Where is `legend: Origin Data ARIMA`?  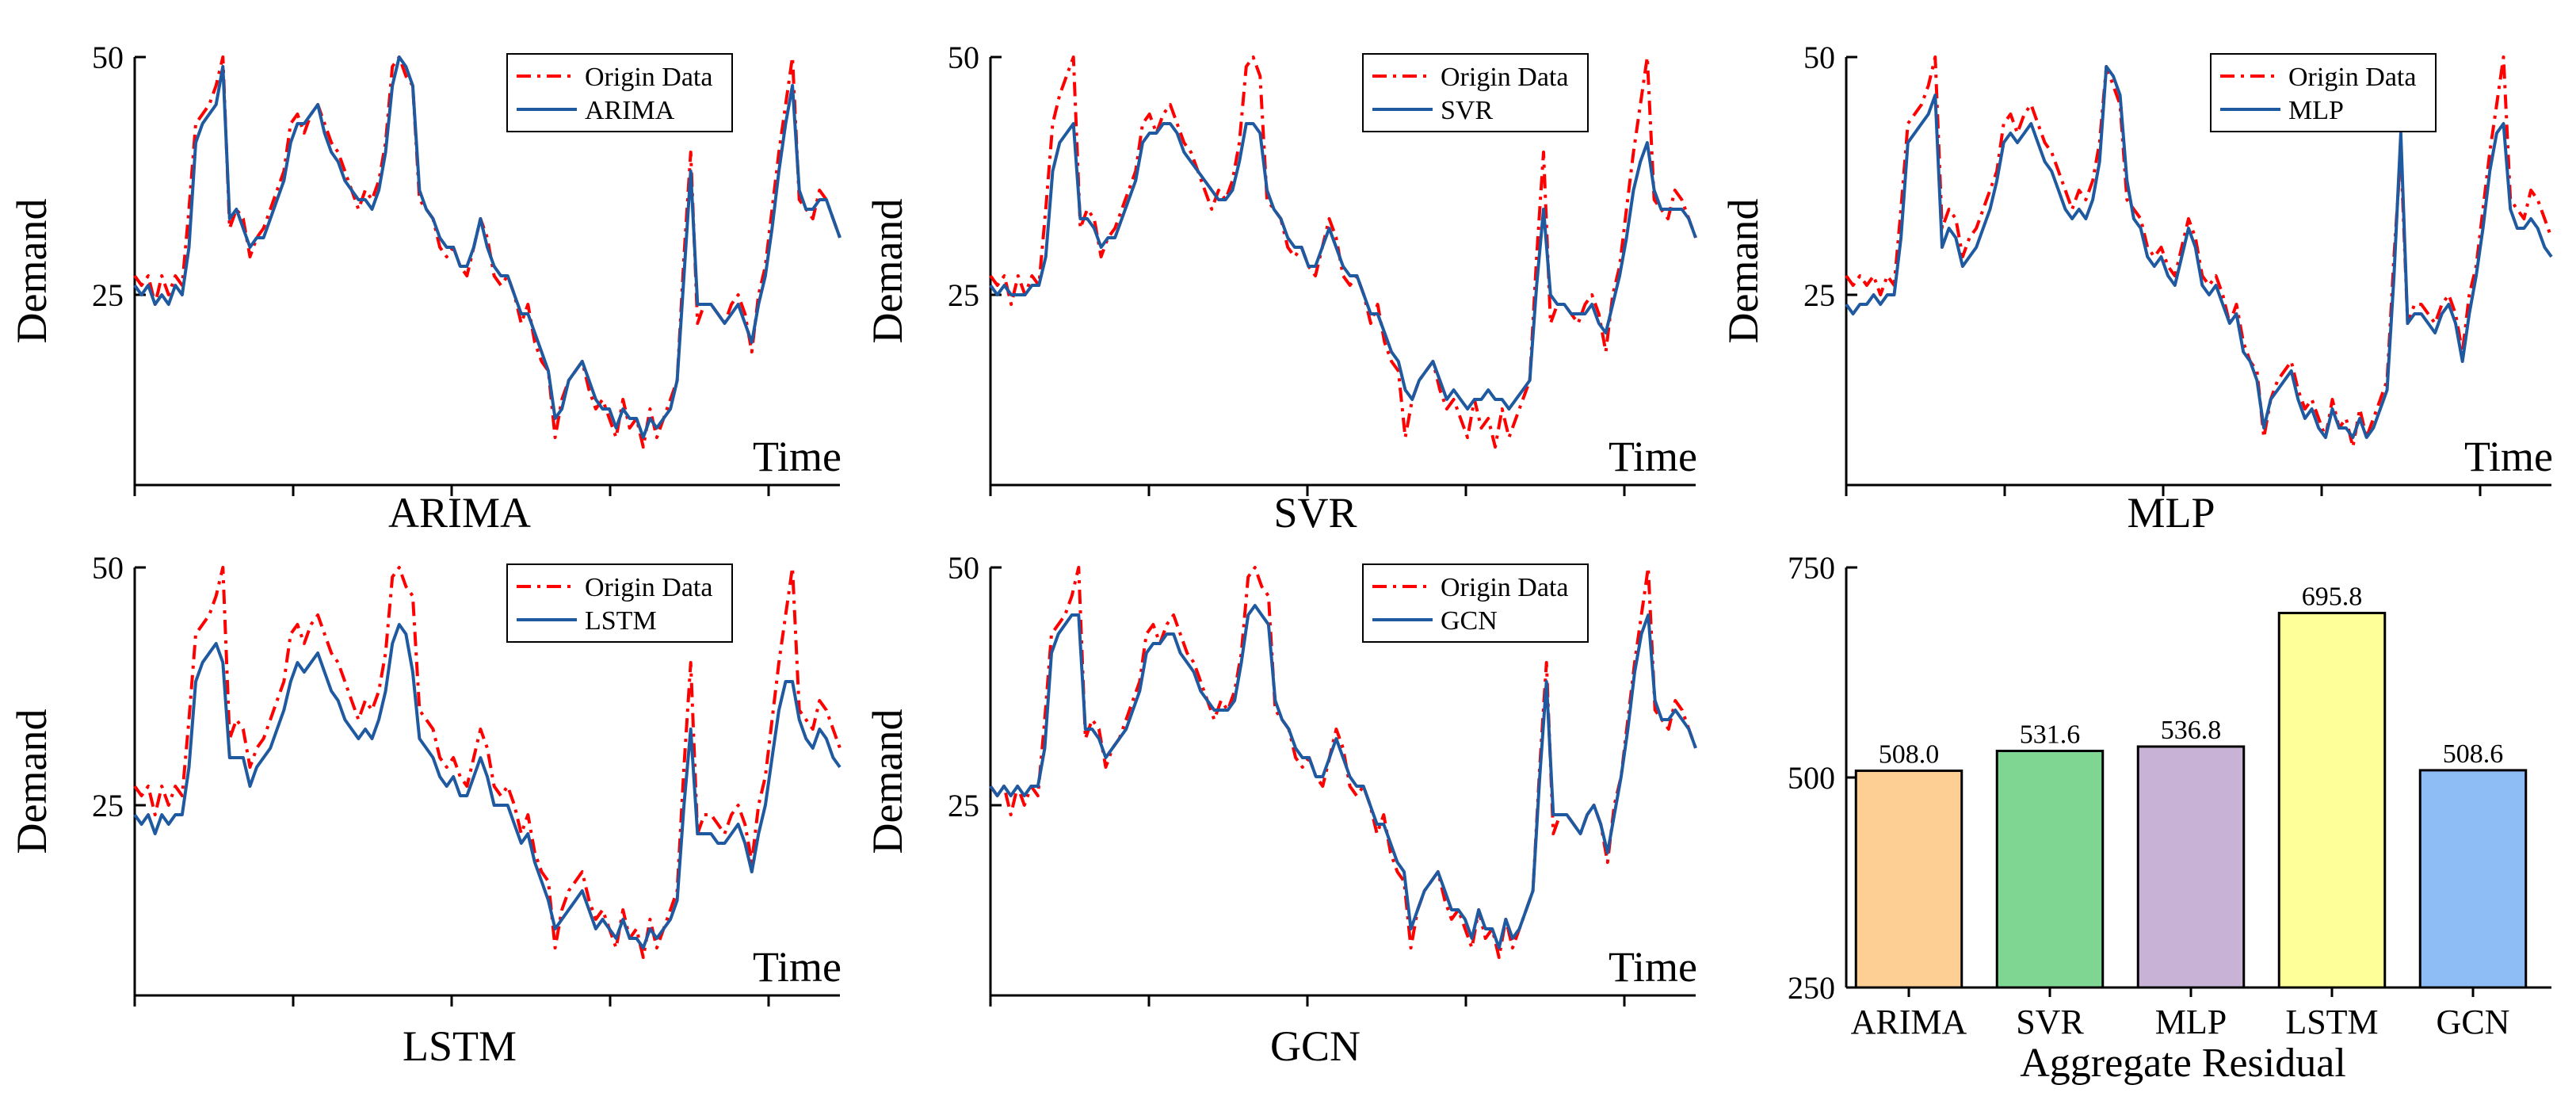 legend: Origin Data ARIMA is located at coordinates (619, 92).